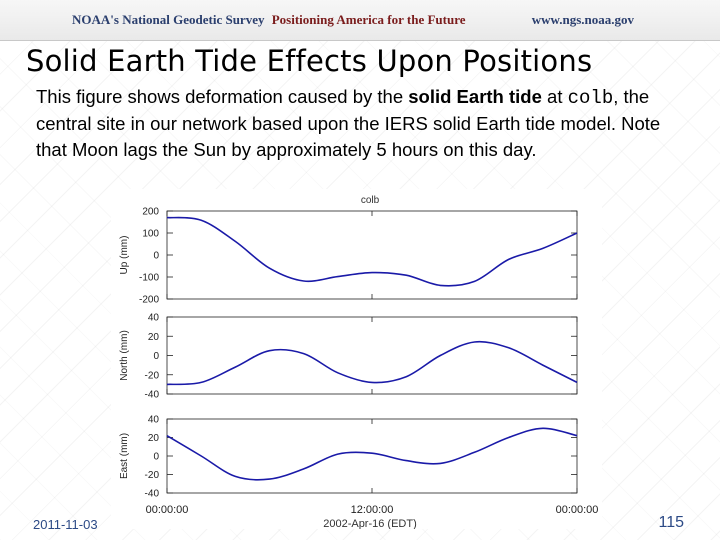 This screenshot has width=720, height=540. What do you see at coordinates (65, 524) in the screenshot?
I see `footer-date: 2011-11-03` at bounding box center [65, 524].